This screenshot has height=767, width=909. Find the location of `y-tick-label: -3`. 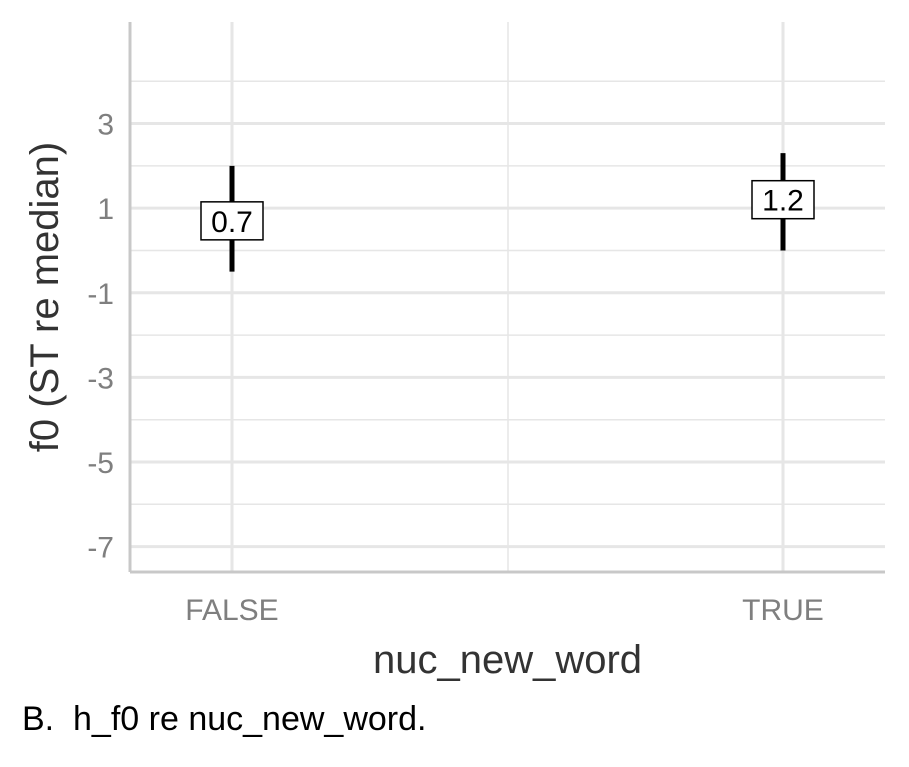

y-tick-label: -3 is located at coordinates (100, 378).